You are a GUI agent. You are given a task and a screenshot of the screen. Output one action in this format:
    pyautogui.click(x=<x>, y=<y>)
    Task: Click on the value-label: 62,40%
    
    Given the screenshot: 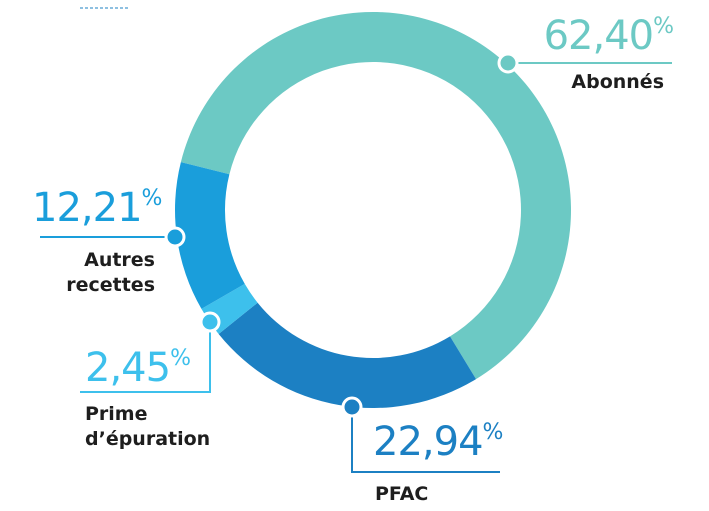 What is the action you would take?
    pyautogui.click(x=608, y=36)
    